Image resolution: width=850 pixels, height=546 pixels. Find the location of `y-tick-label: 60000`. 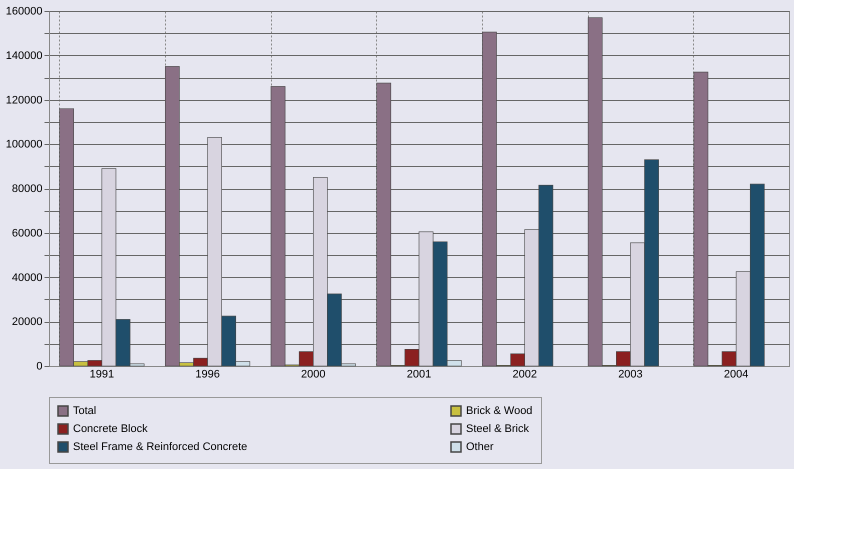

y-tick-label: 60000 is located at coordinates (27, 233).